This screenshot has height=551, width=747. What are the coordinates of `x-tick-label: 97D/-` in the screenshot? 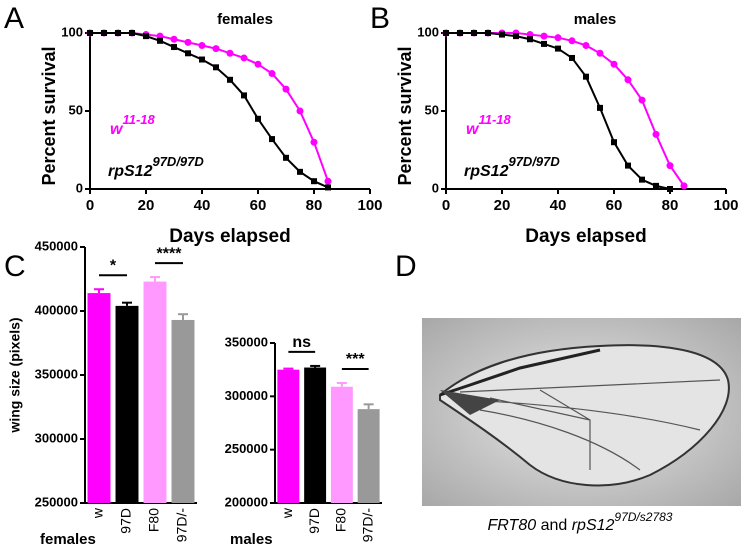 It's located at (182, 525).